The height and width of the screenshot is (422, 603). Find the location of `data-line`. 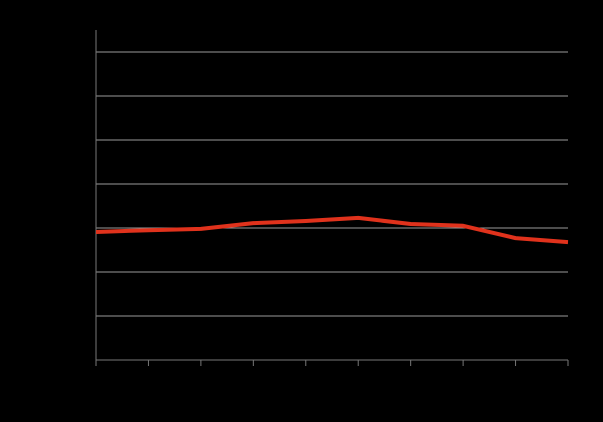

data-line is located at coordinates (332, 230).